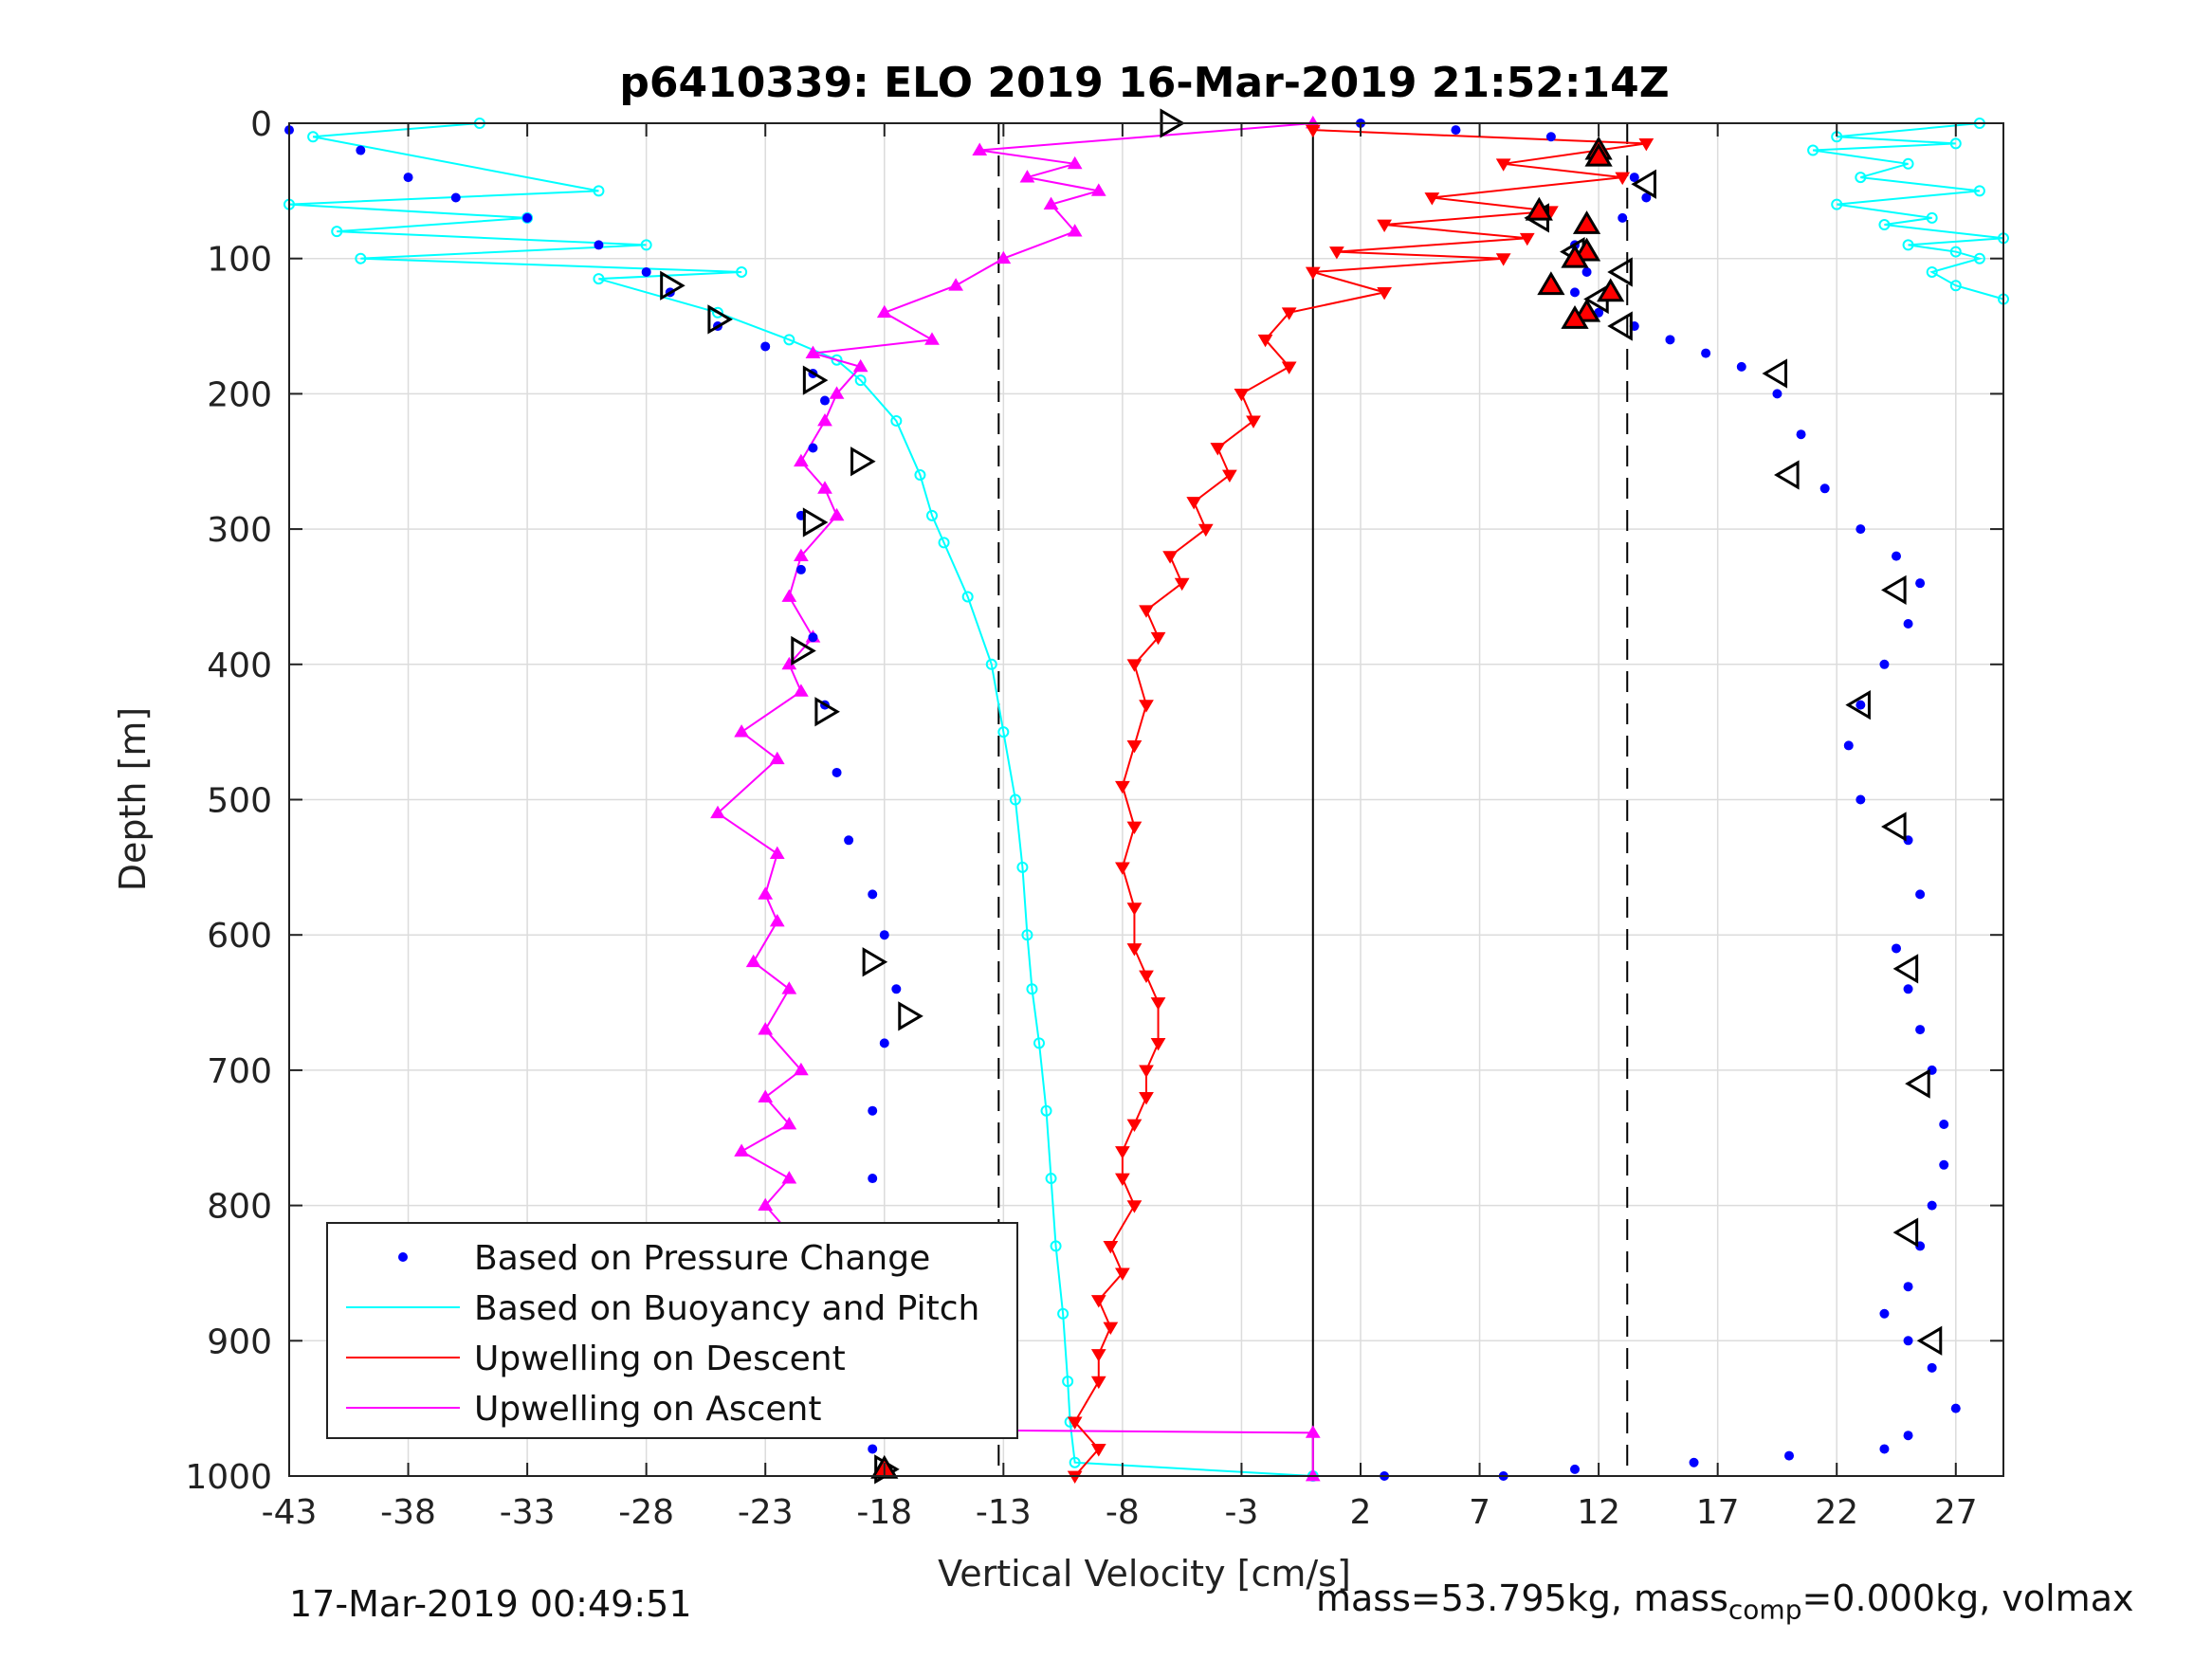 The width and height of the screenshot is (2212, 1659). I want to click on x-tick-label: -18, so click(884, 1512).